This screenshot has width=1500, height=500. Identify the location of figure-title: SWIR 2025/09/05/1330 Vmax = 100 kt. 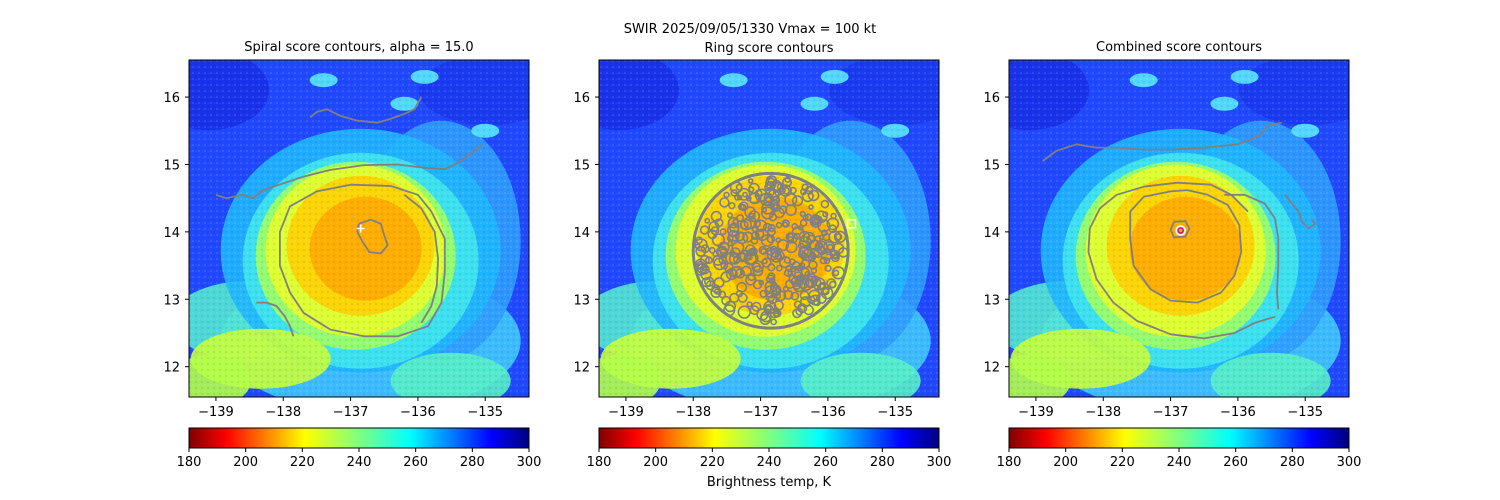
(750, 29).